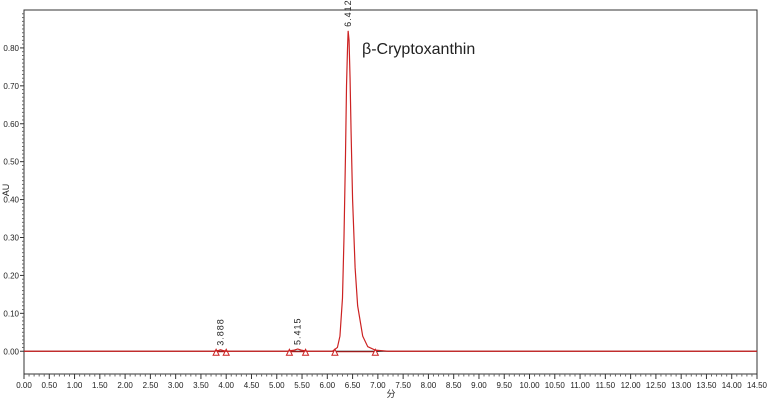 The width and height of the screenshot is (769, 400). What do you see at coordinates (429, 385) in the screenshot?
I see `x-tick-label: 8.00` at bounding box center [429, 385].